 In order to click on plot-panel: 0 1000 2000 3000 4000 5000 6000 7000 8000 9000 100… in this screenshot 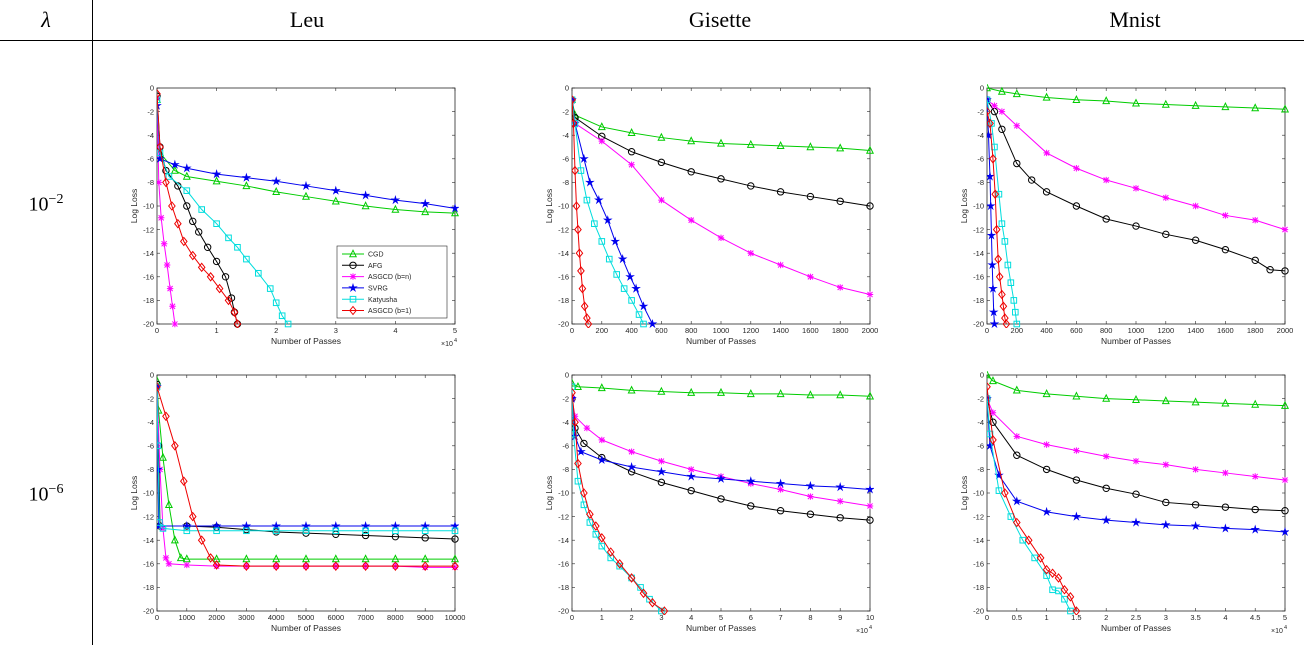, I will do `click(297, 502)`.